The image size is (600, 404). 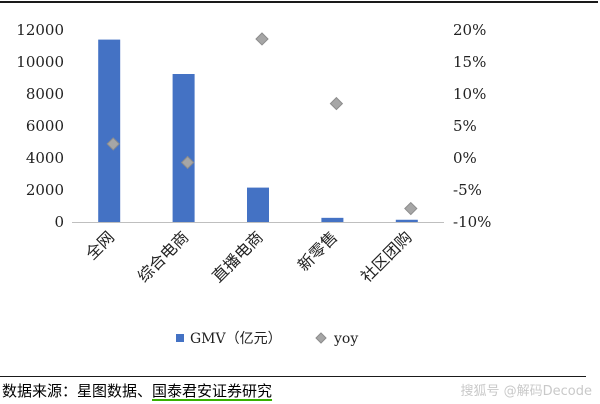 What do you see at coordinates (45, 94) in the screenshot?
I see `left-tick-label: 8000` at bounding box center [45, 94].